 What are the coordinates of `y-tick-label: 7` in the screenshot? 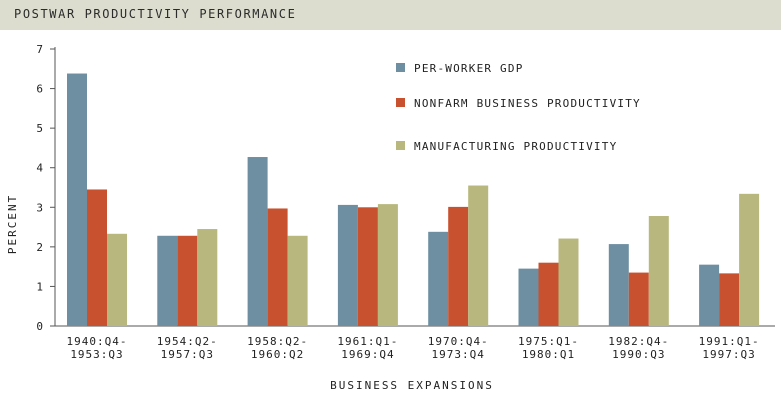 It's located at (39, 49).